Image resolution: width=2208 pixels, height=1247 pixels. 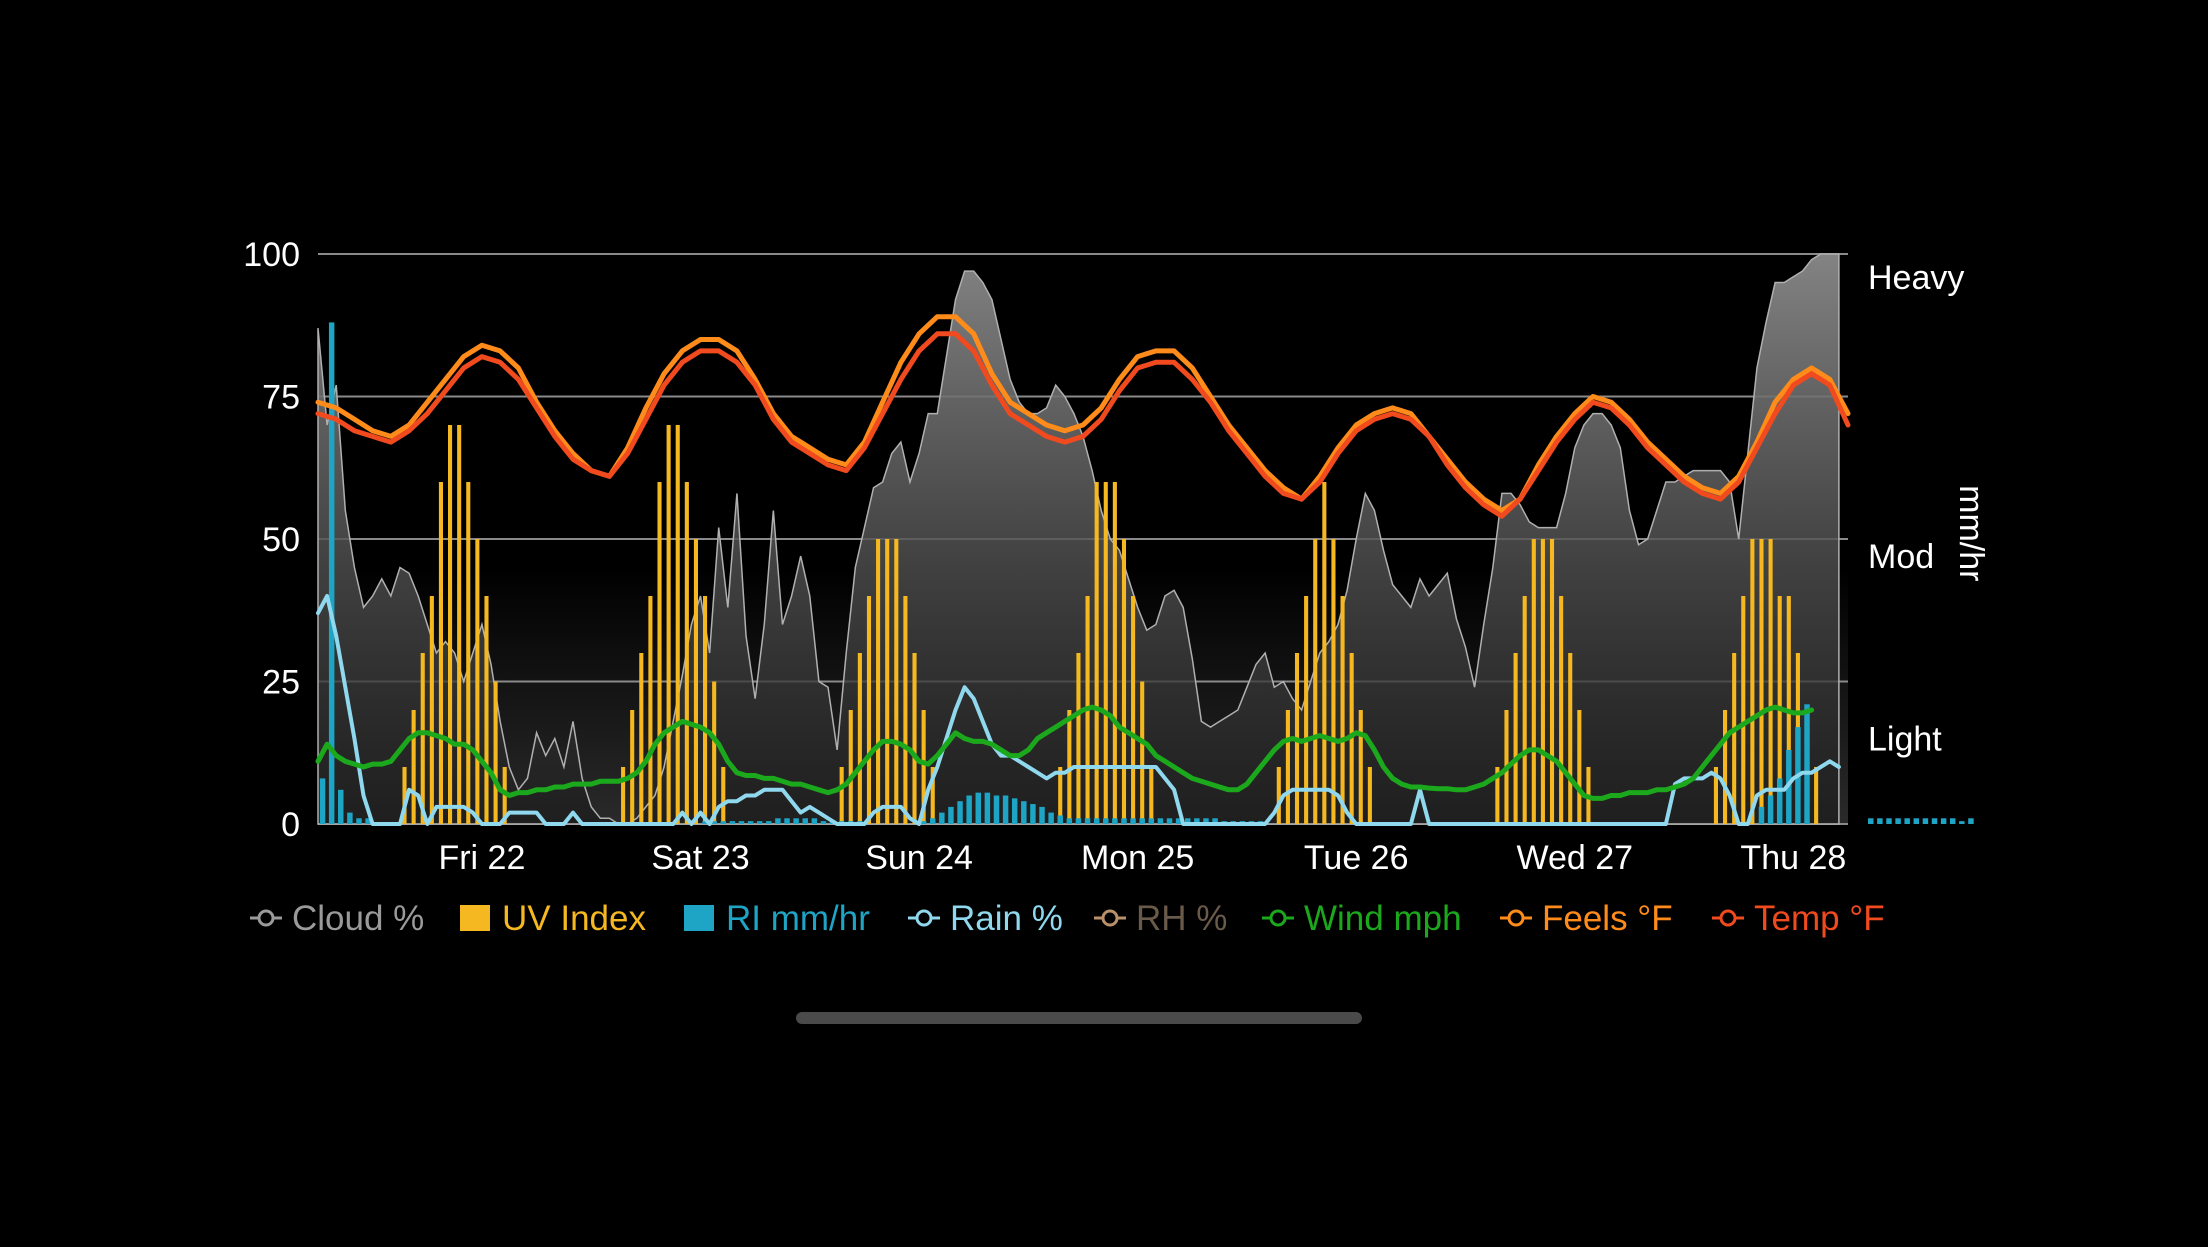 What do you see at coordinates (919, 858) in the screenshot?
I see `x-tick-label: Sun 24` at bounding box center [919, 858].